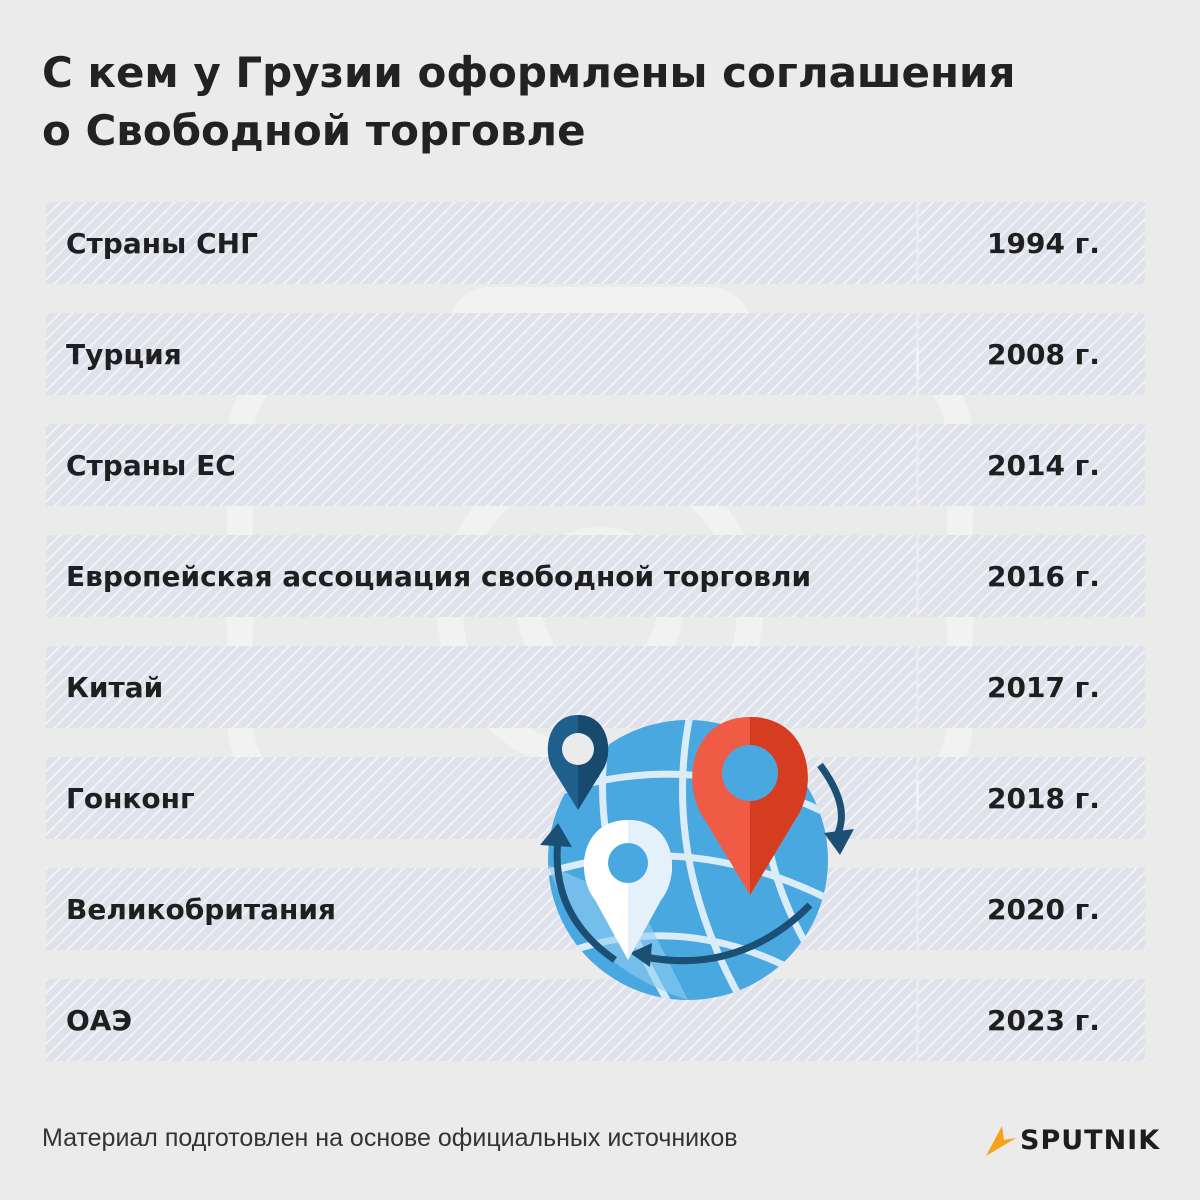  I want to click on agreement-year: 2008 г., so click(1043, 354).